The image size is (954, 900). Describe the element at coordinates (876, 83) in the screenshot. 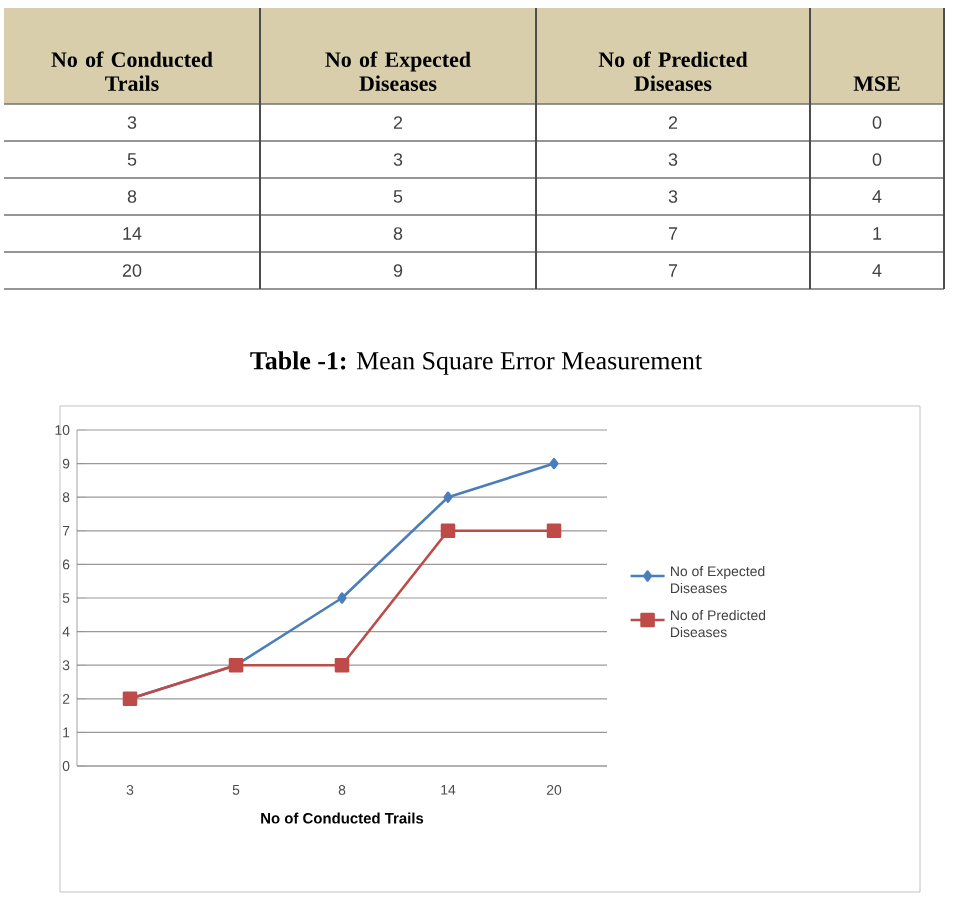

I see `text: MSE` at that location.